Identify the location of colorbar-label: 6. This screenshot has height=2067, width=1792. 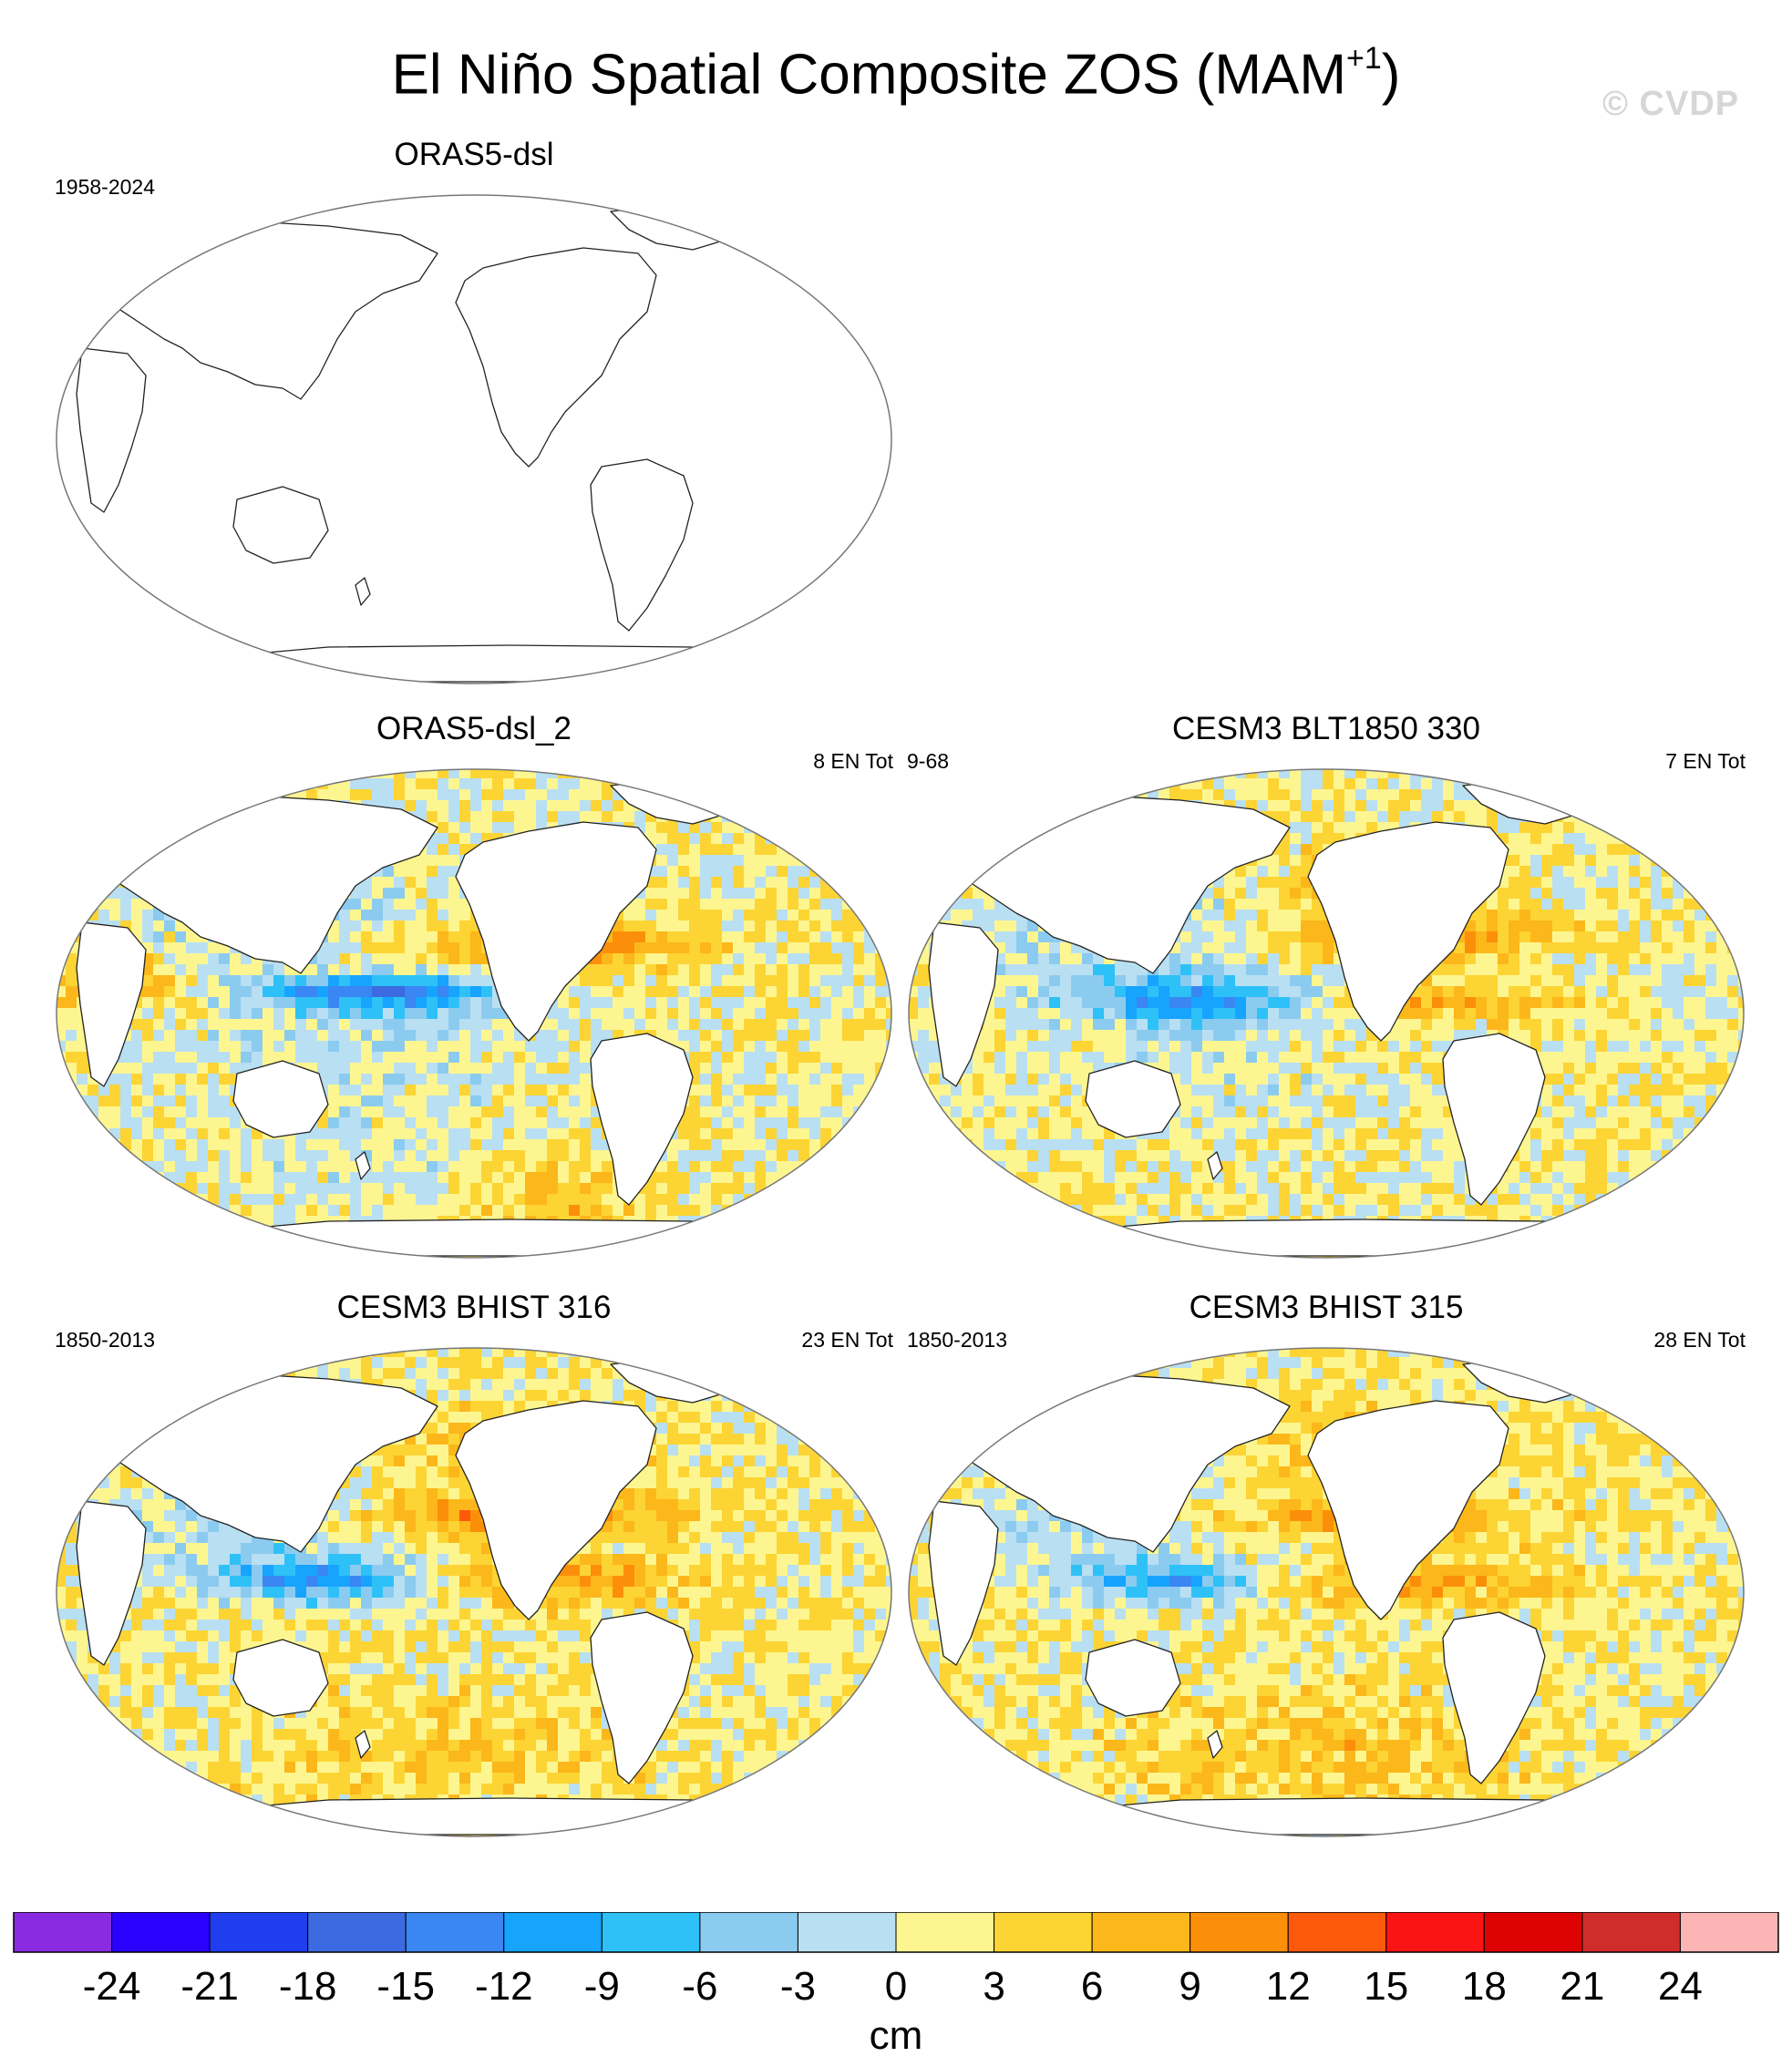
(1092, 1986).